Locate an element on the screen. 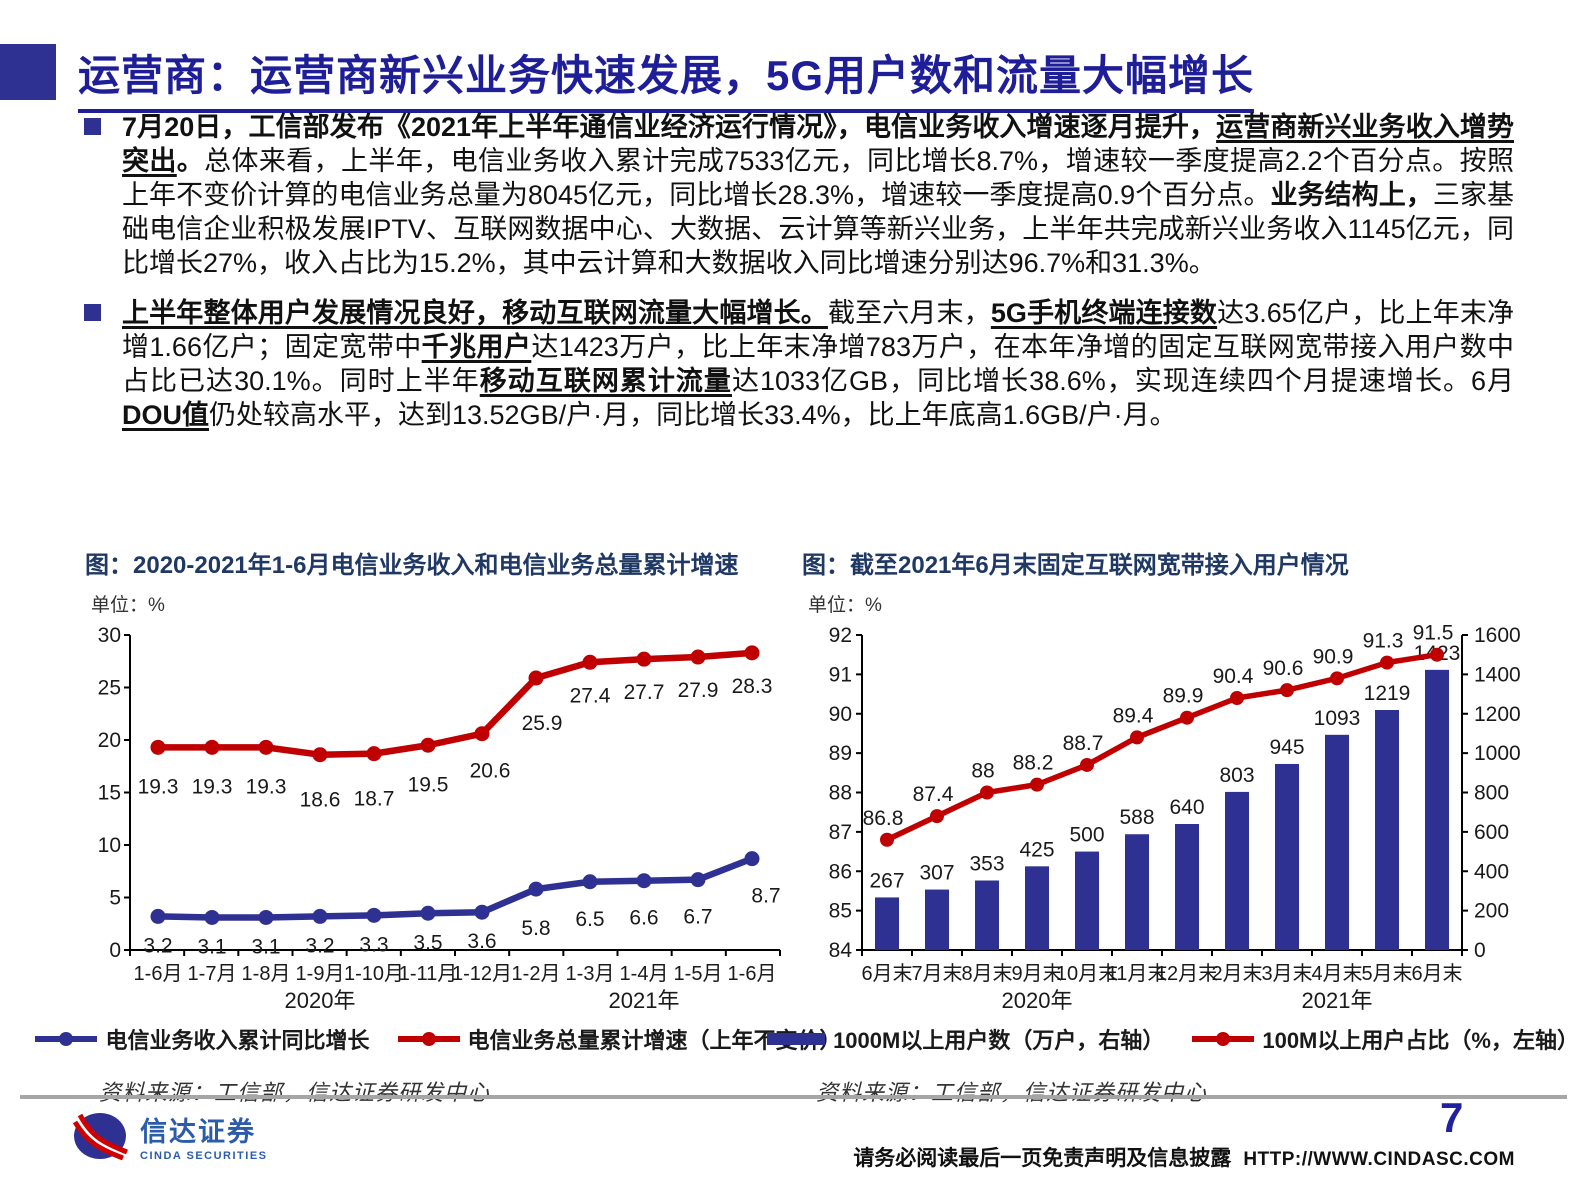 The height and width of the screenshot is (1190, 1587). svg-text: 1-9月 is located at coordinates (320, 974).